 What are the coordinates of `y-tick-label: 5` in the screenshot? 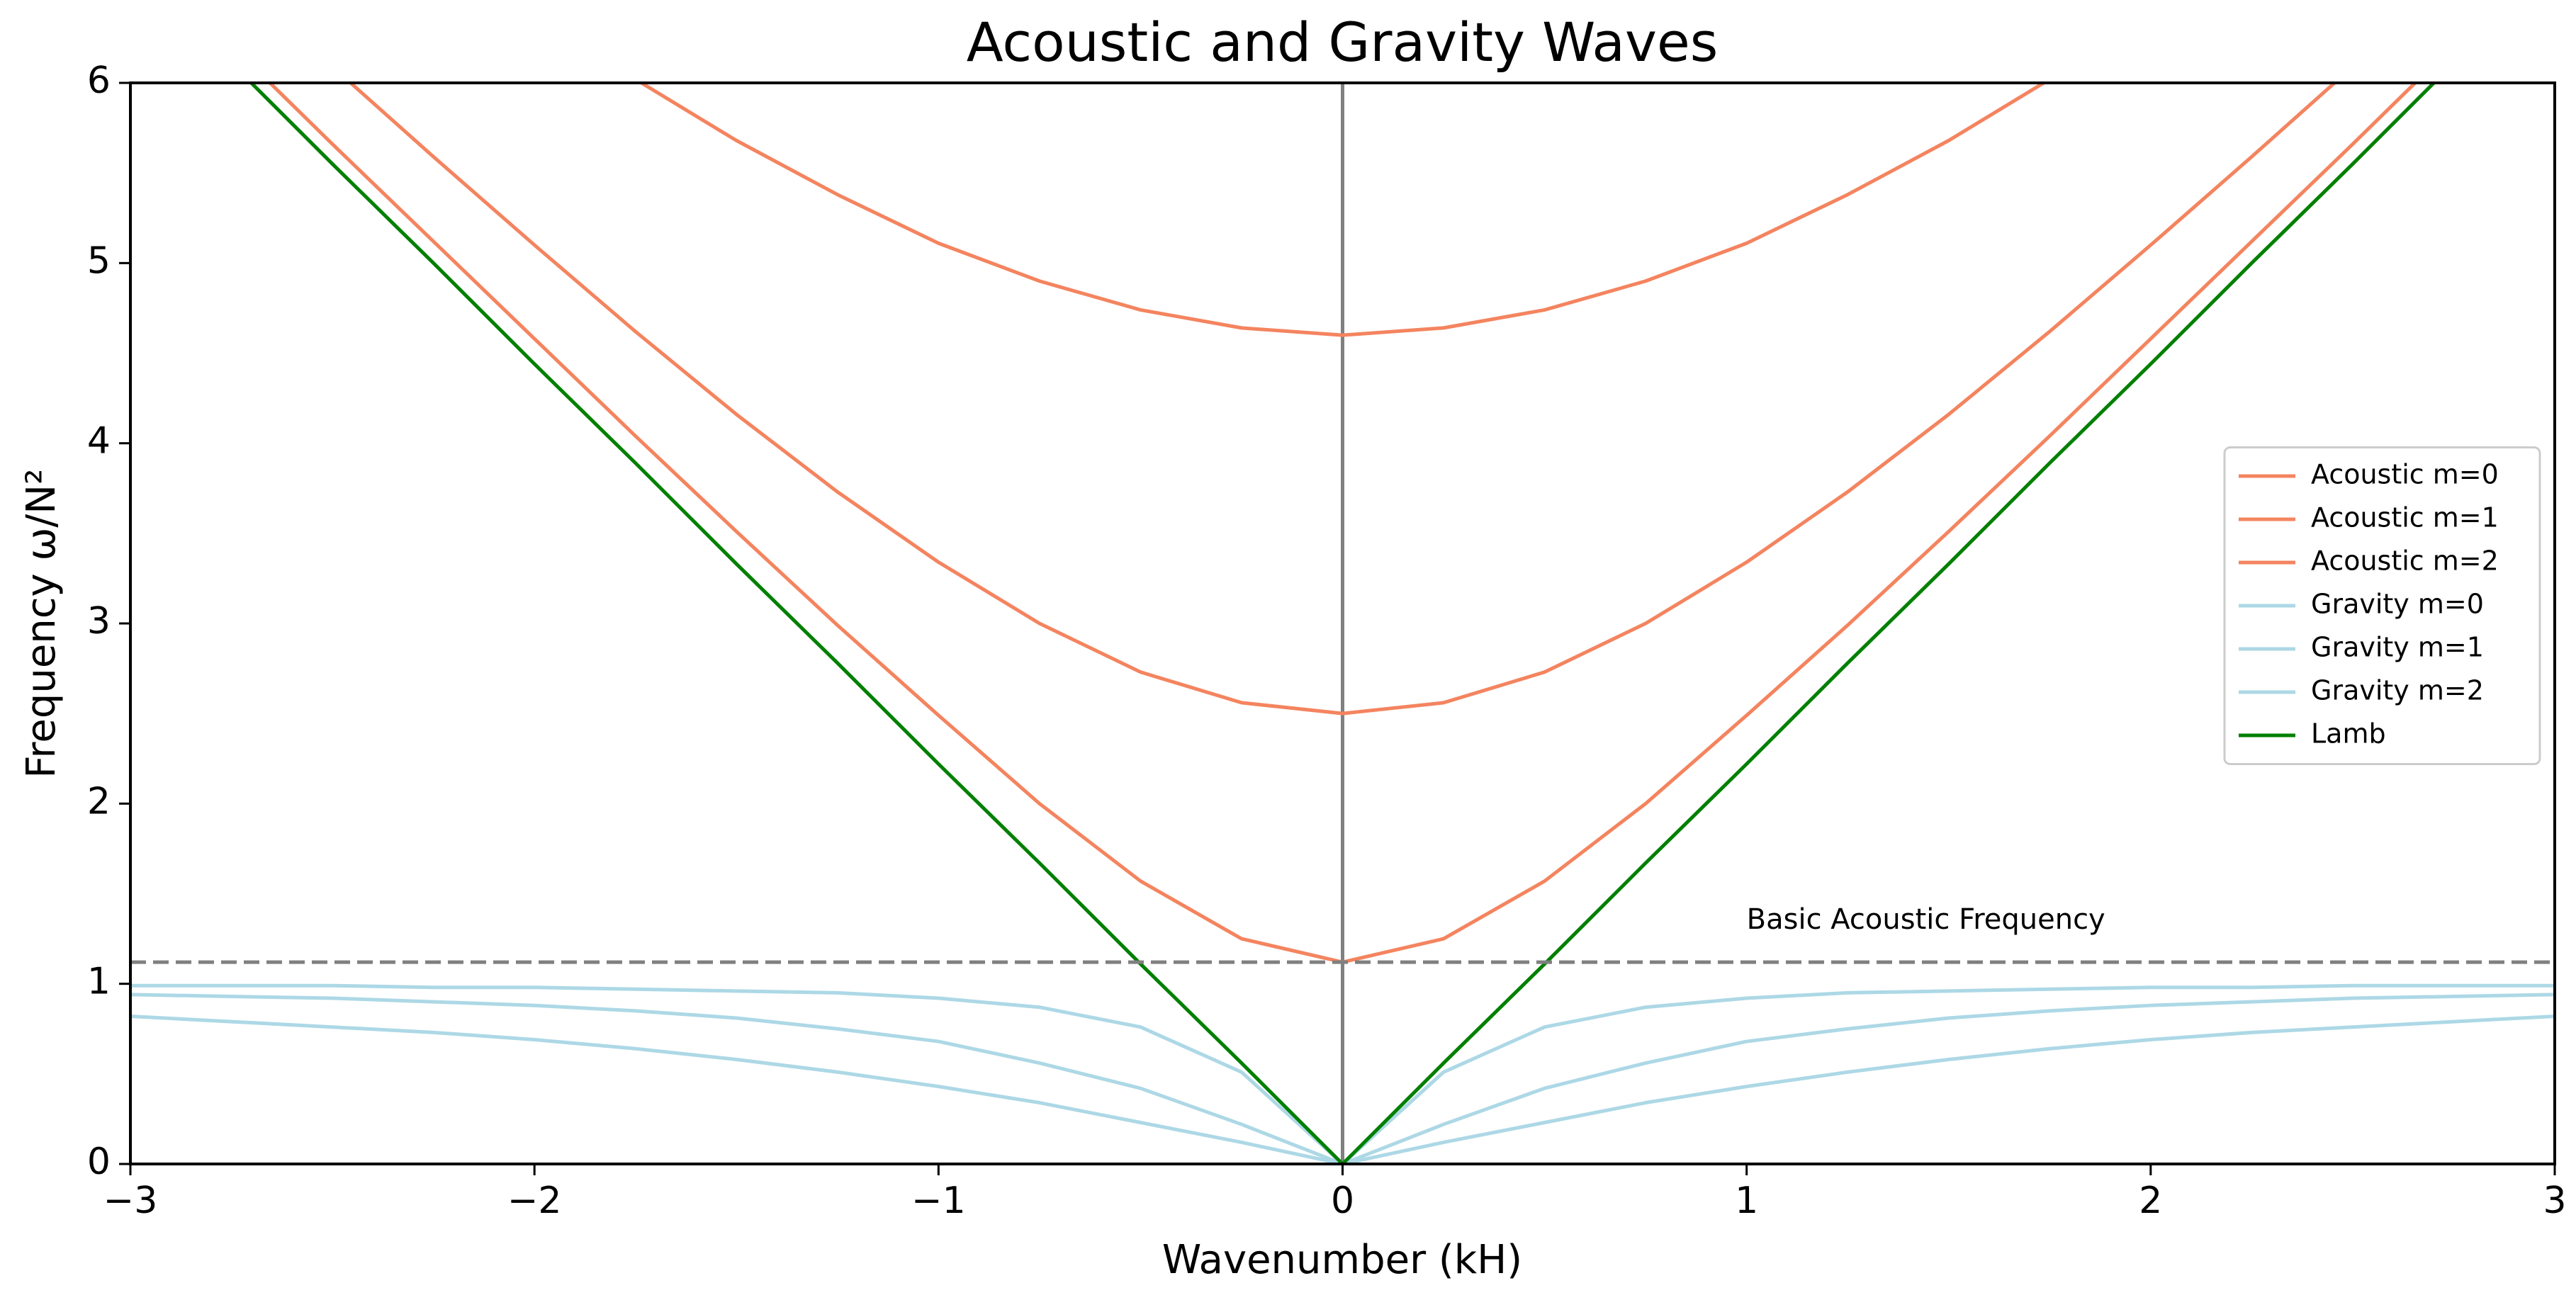 It's located at (99, 260).